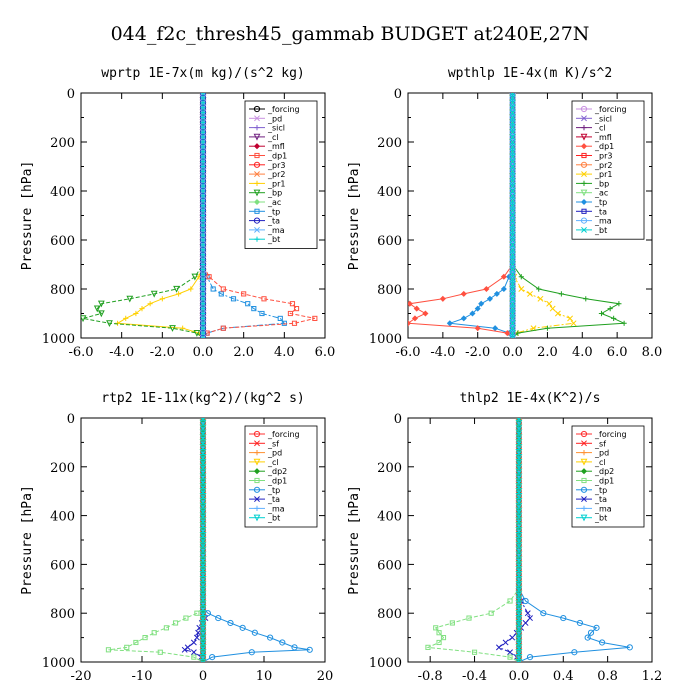  I want to click on legend-item-dp1: _dp1, so click(595, 146).